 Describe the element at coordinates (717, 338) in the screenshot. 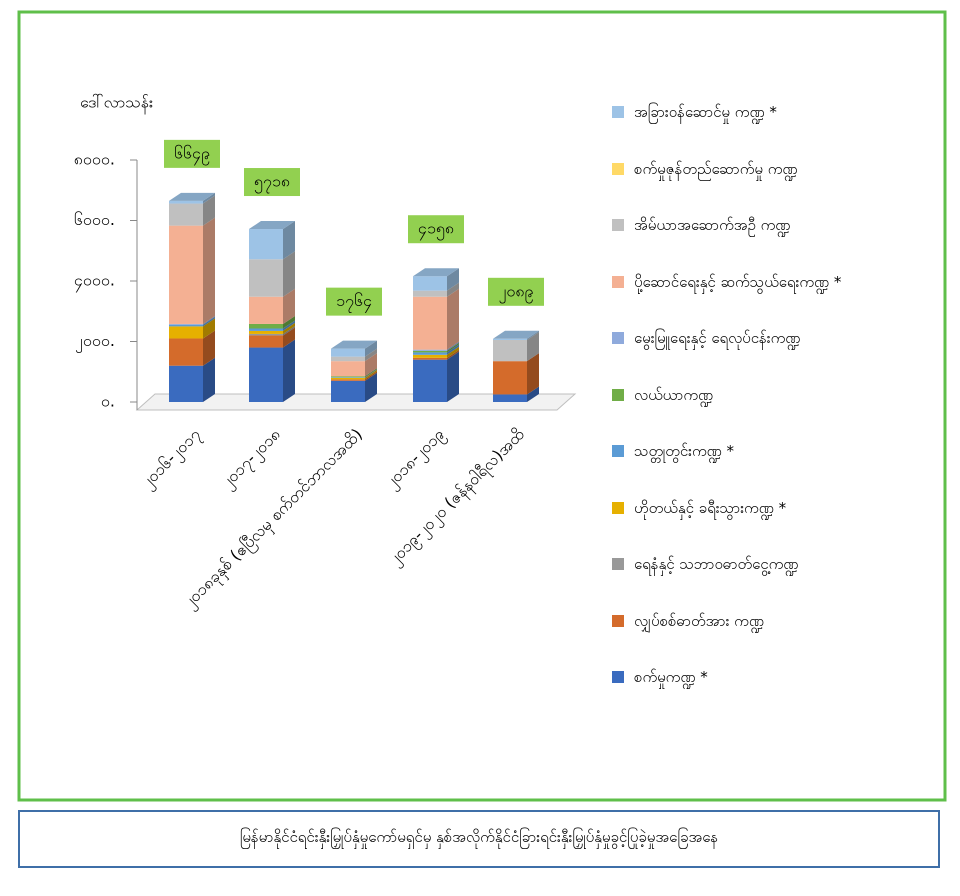

I see `legend-label: မွေးမြူရေးနှင့် ရေလုပ်ငန်းကဏ္ဍ` at that location.